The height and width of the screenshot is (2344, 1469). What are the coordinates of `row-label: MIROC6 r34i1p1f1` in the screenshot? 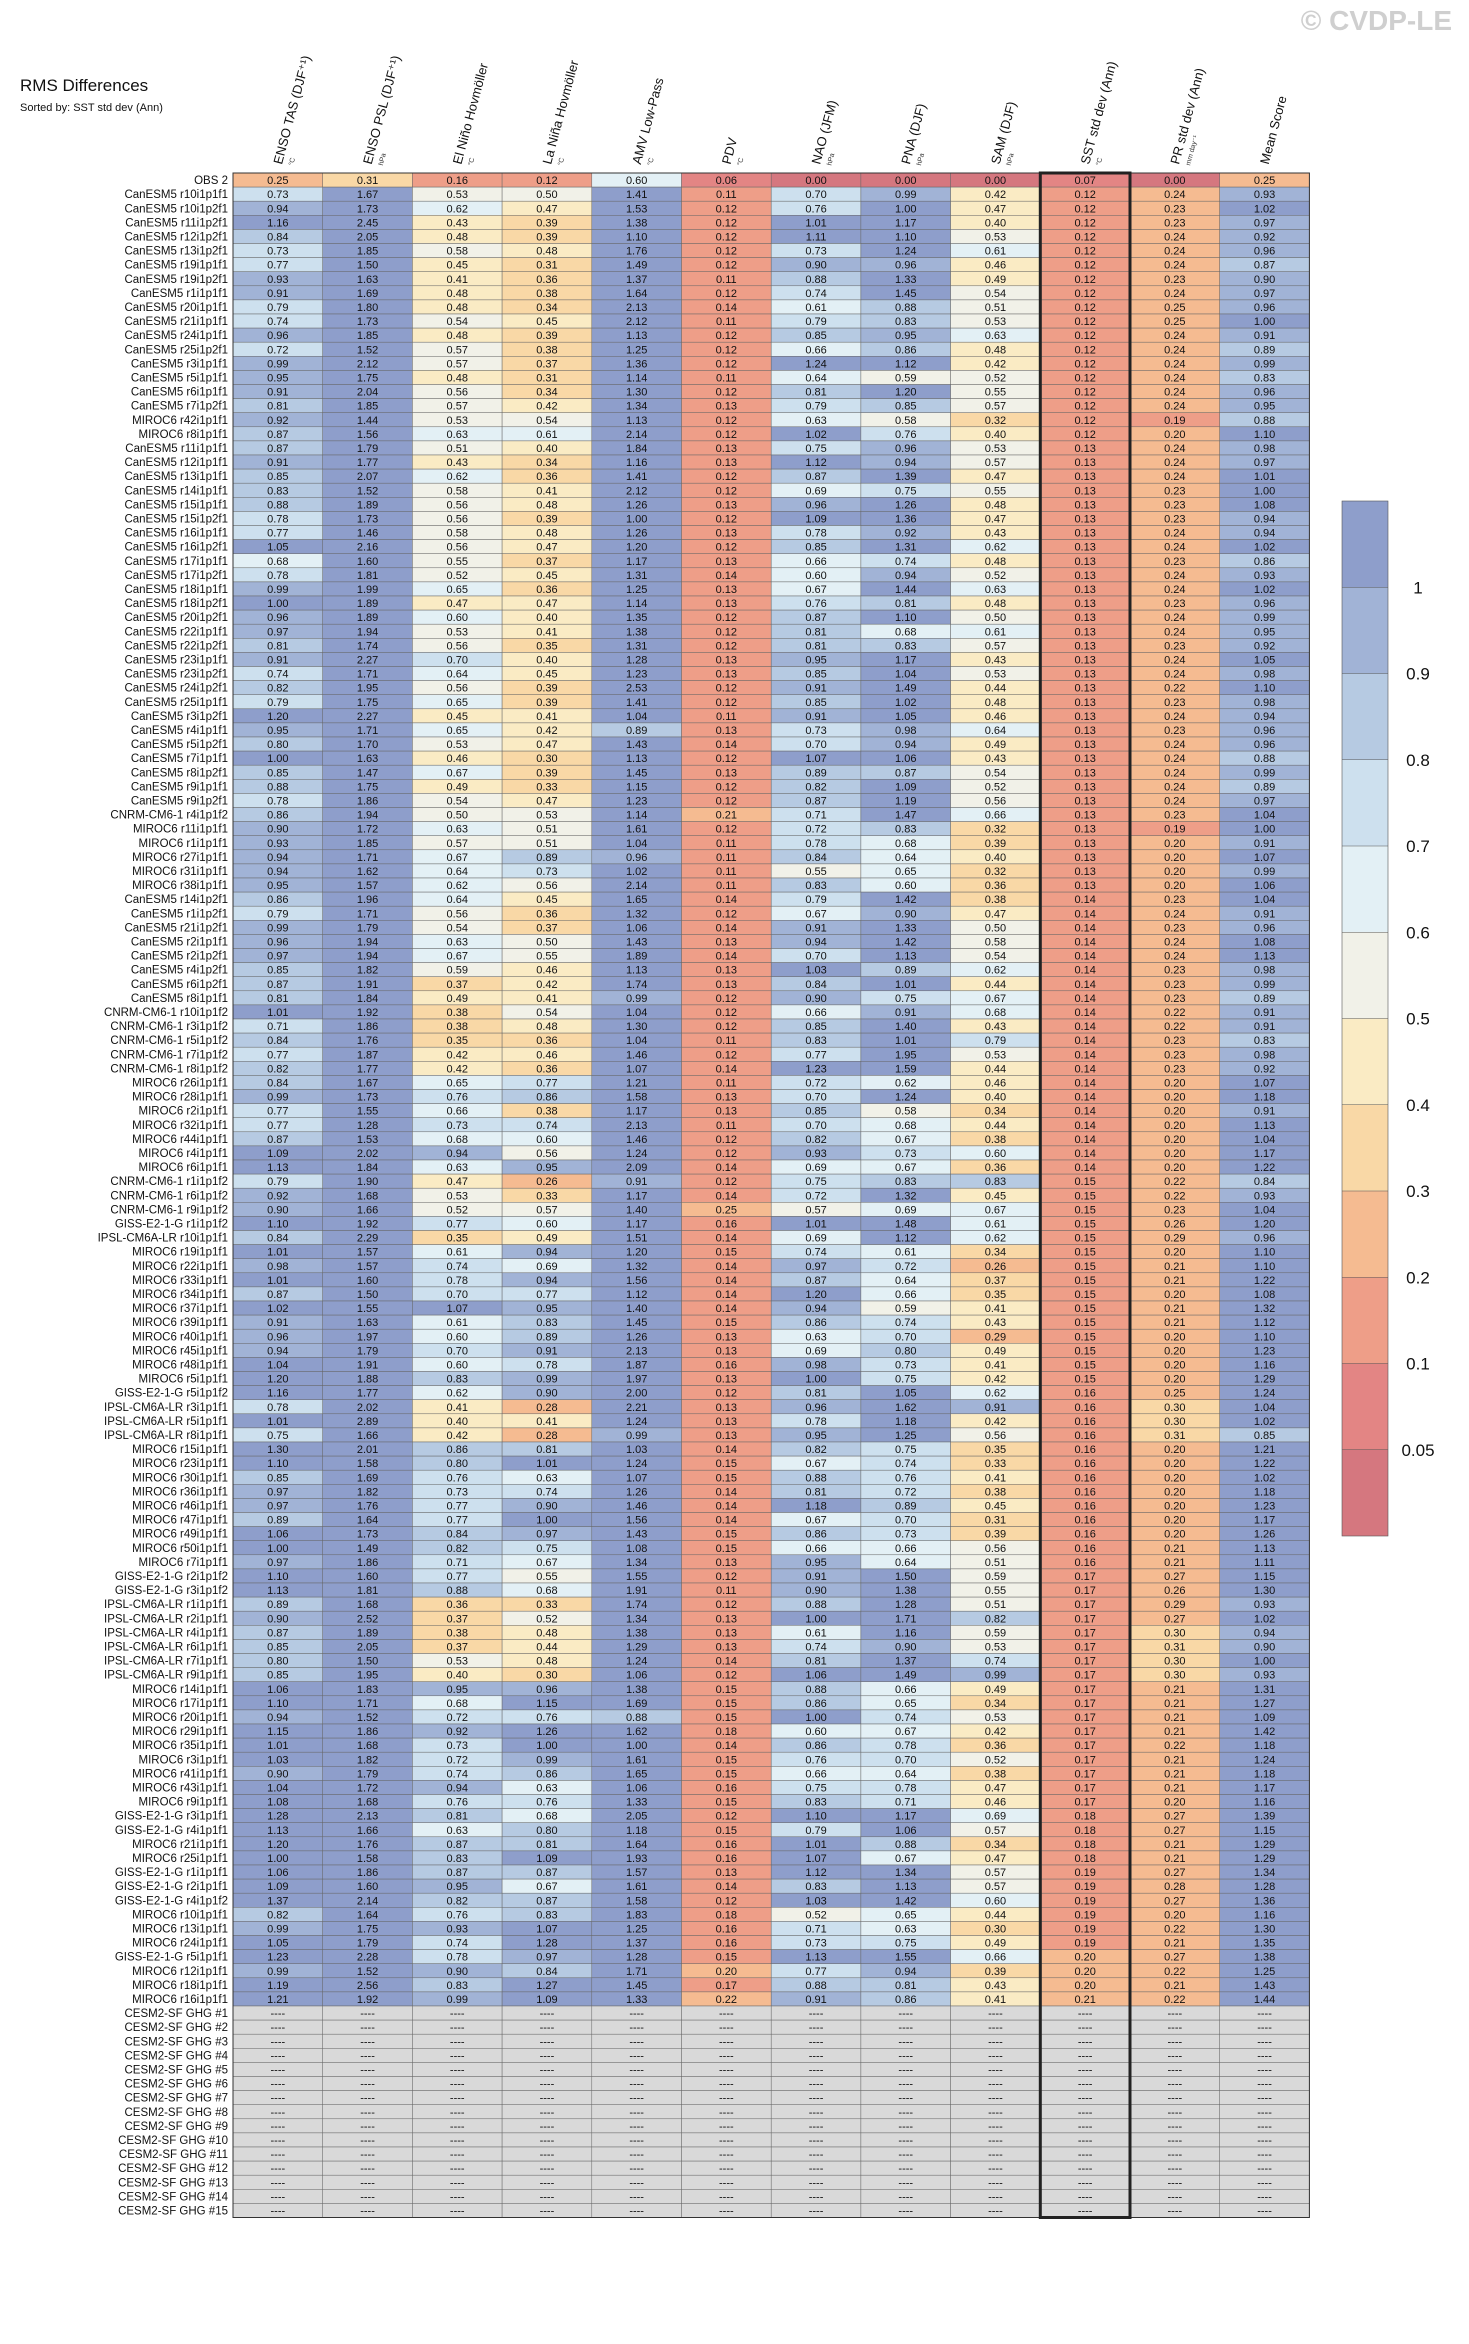 It's located at (180, 1295).